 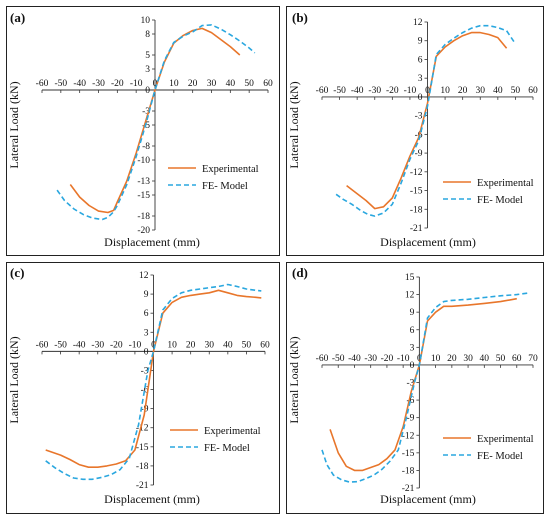 What do you see at coordinates (146, 147) in the screenshot?
I see `y-tick-label: -8` at bounding box center [146, 147].